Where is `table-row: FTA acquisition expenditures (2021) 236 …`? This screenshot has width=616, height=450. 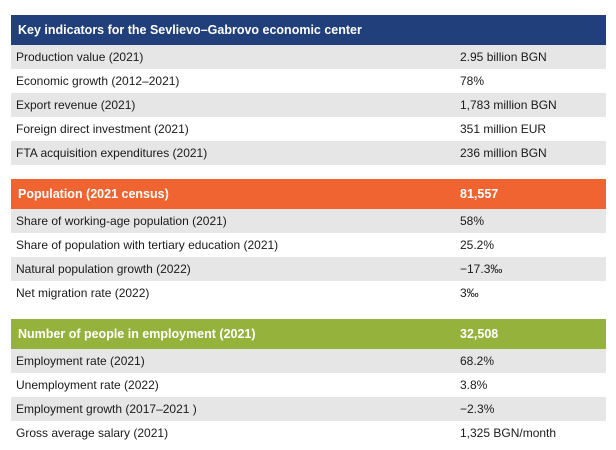 table-row: FTA acquisition expenditures (2021) 236 … is located at coordinates (308, 153).